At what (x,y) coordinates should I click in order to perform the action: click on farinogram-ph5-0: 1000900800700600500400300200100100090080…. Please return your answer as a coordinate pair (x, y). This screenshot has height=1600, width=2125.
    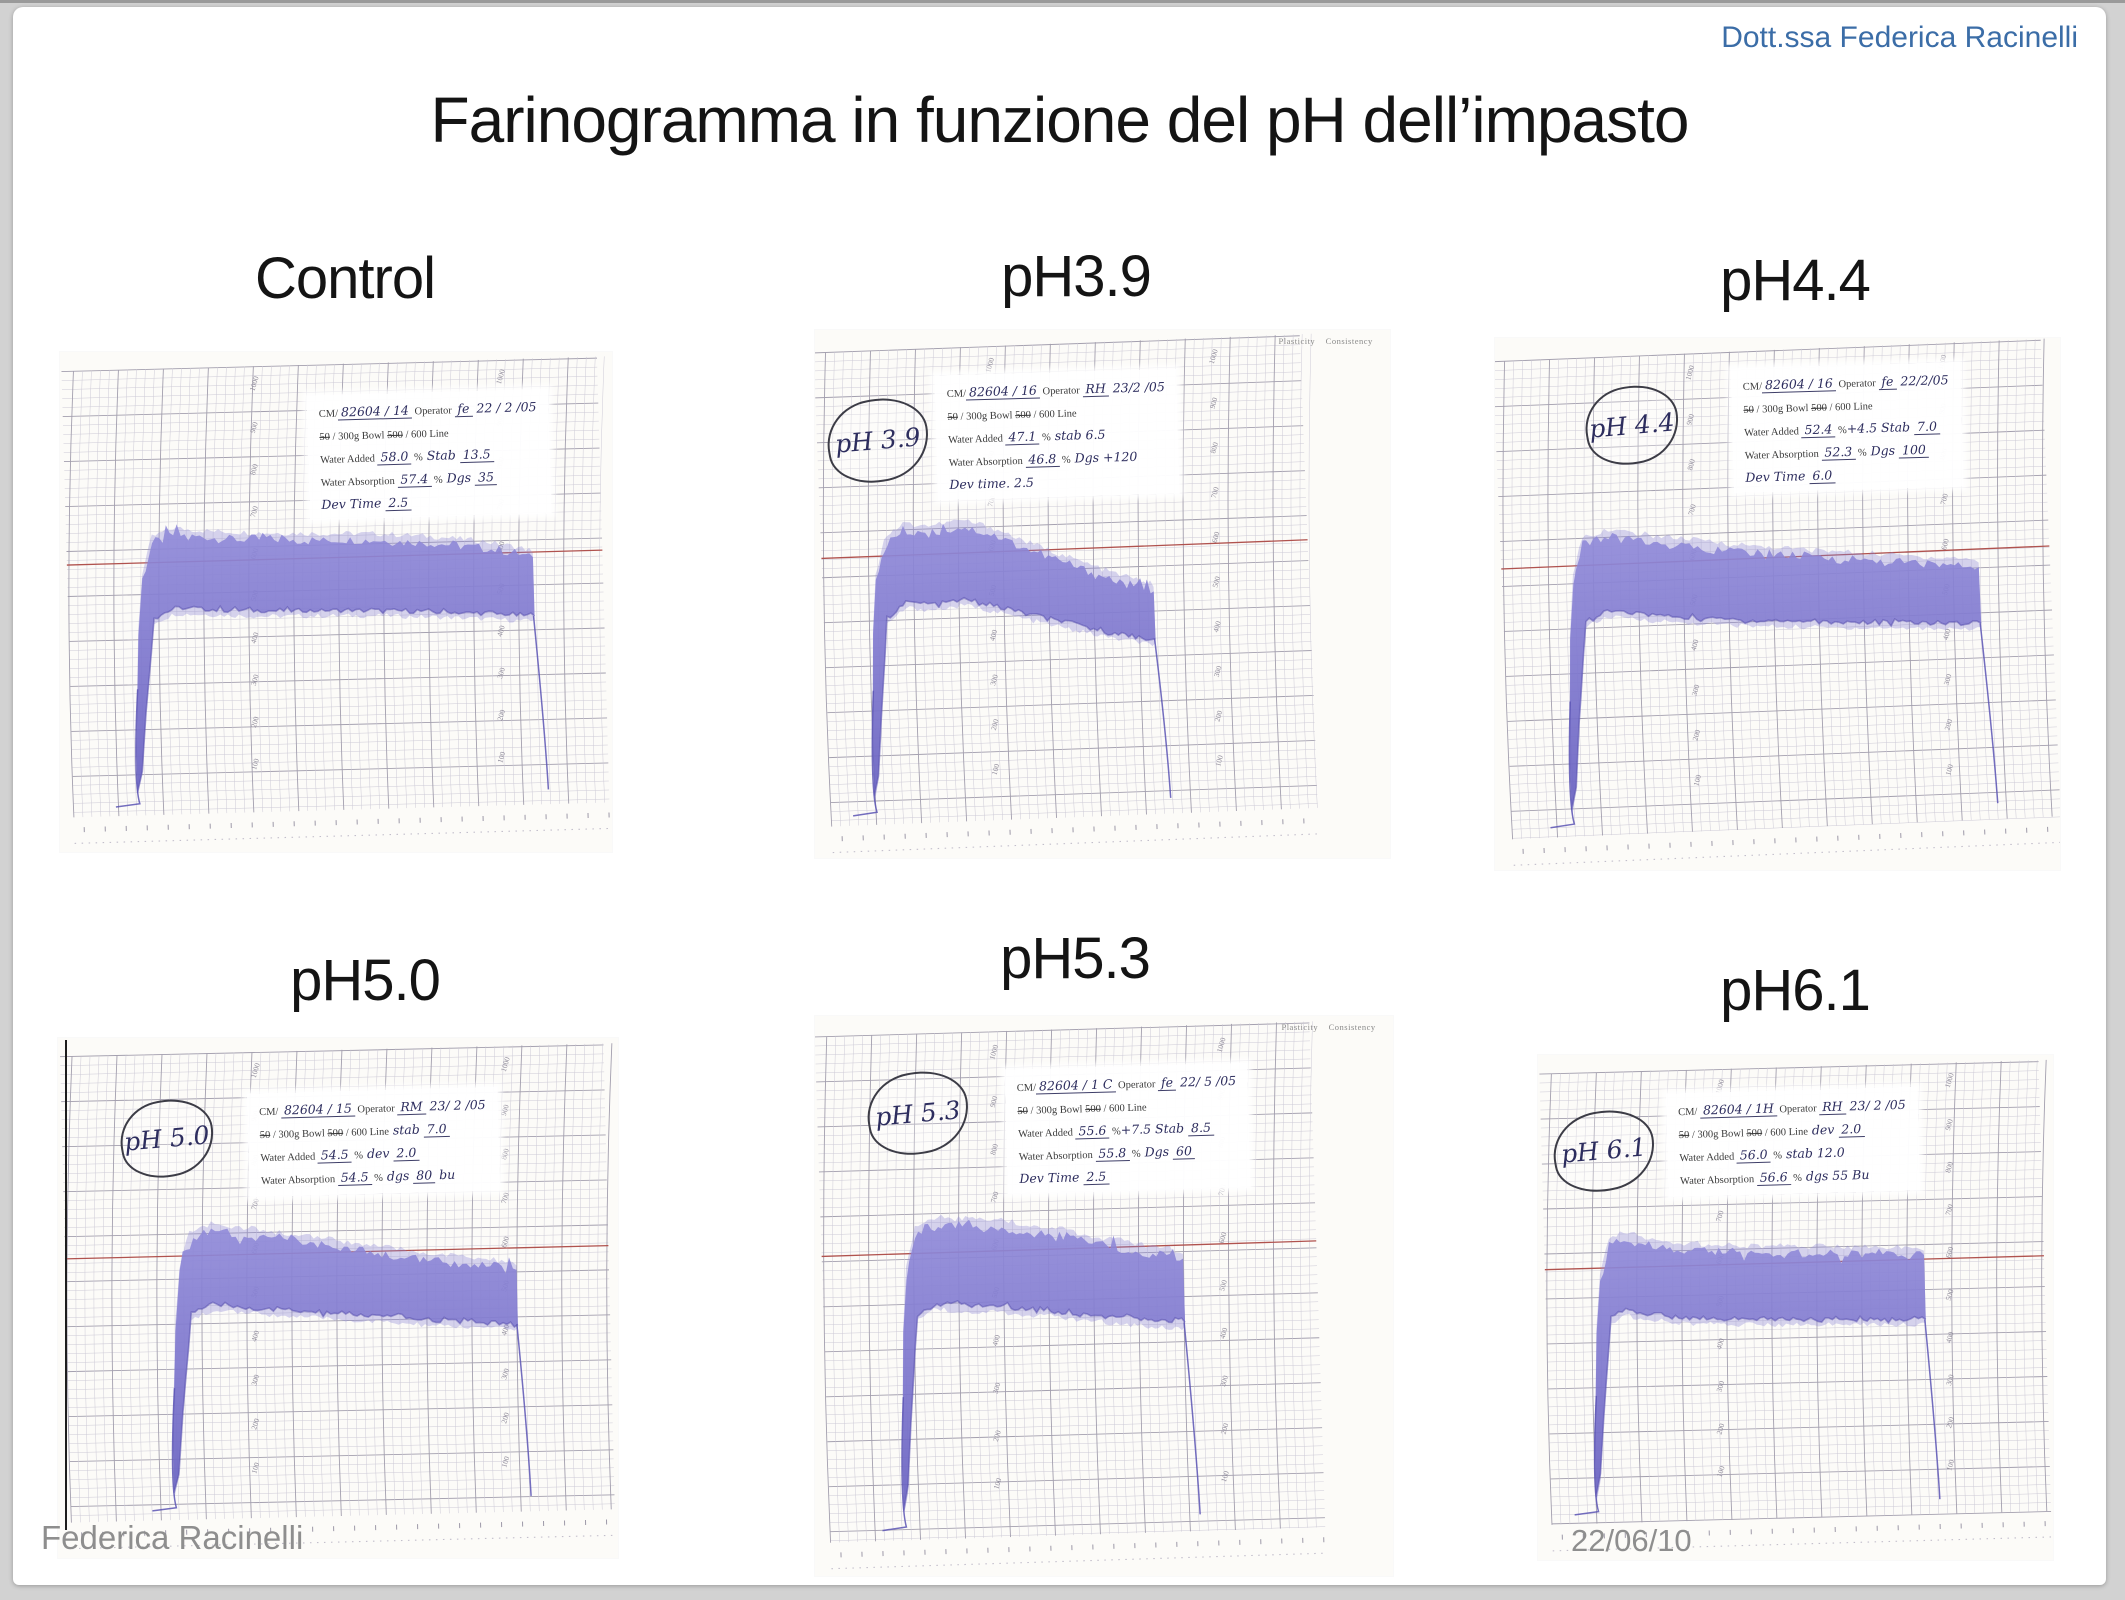
    Looking at the image, I should click on (338, 1298).